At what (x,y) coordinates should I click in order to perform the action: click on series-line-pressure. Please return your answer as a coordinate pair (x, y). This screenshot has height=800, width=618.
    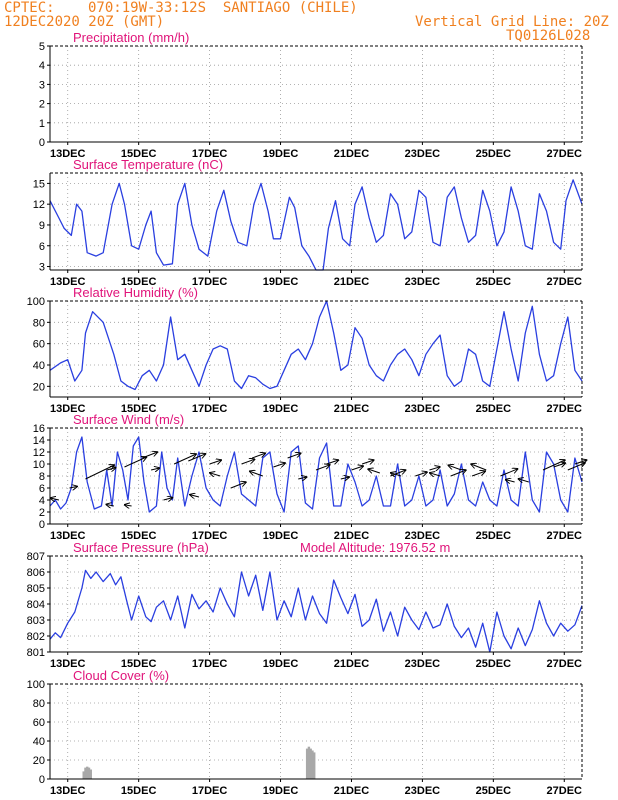
    Looking at the image, I should click on (316, 611).